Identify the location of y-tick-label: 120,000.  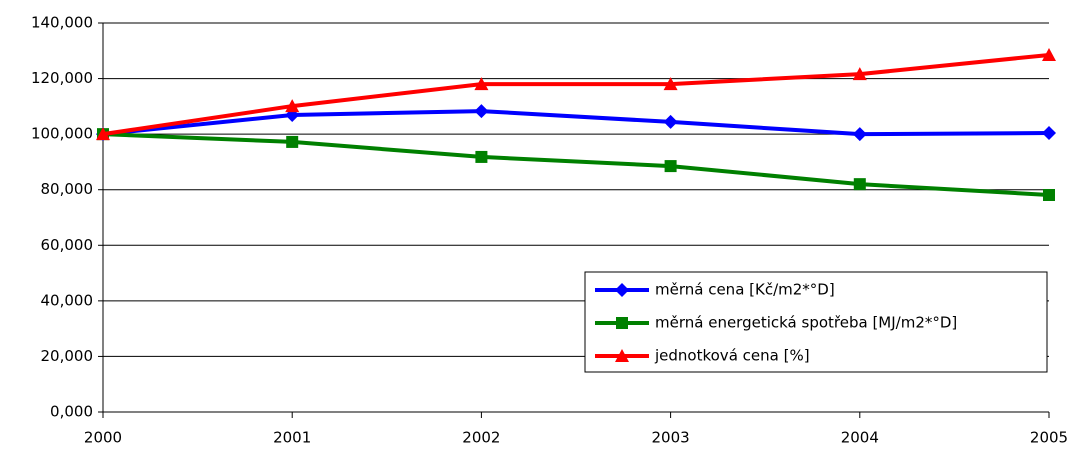
(62, 78).